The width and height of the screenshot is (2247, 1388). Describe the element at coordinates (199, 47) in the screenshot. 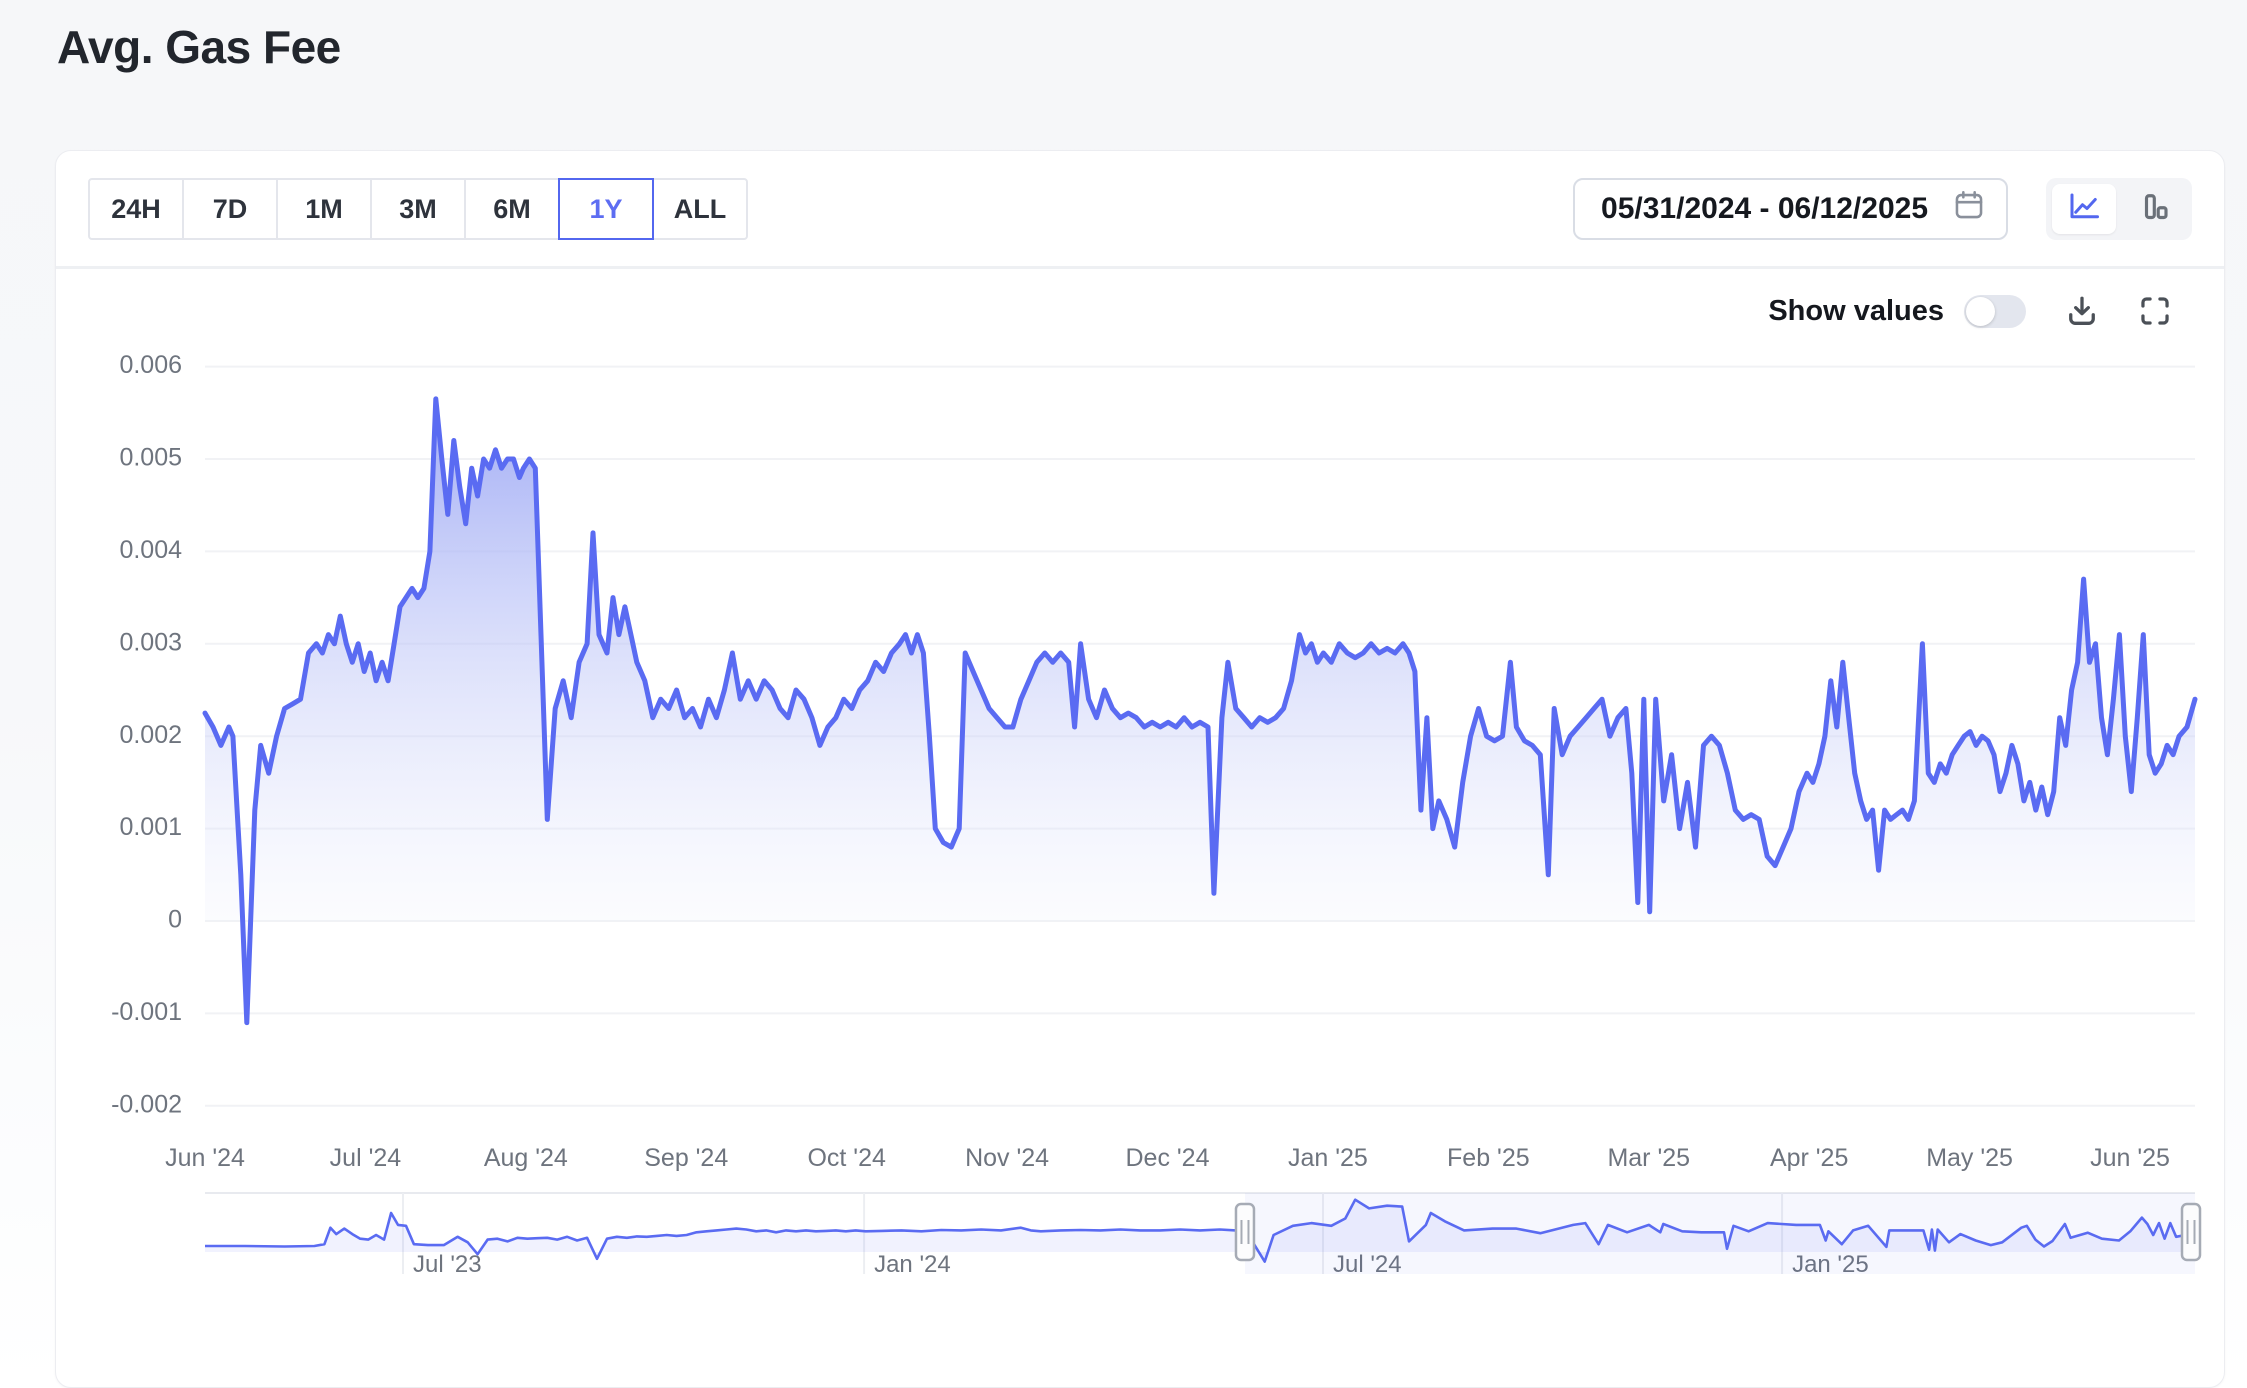

I see `page-title: Avg. Gas Fee` at that location.